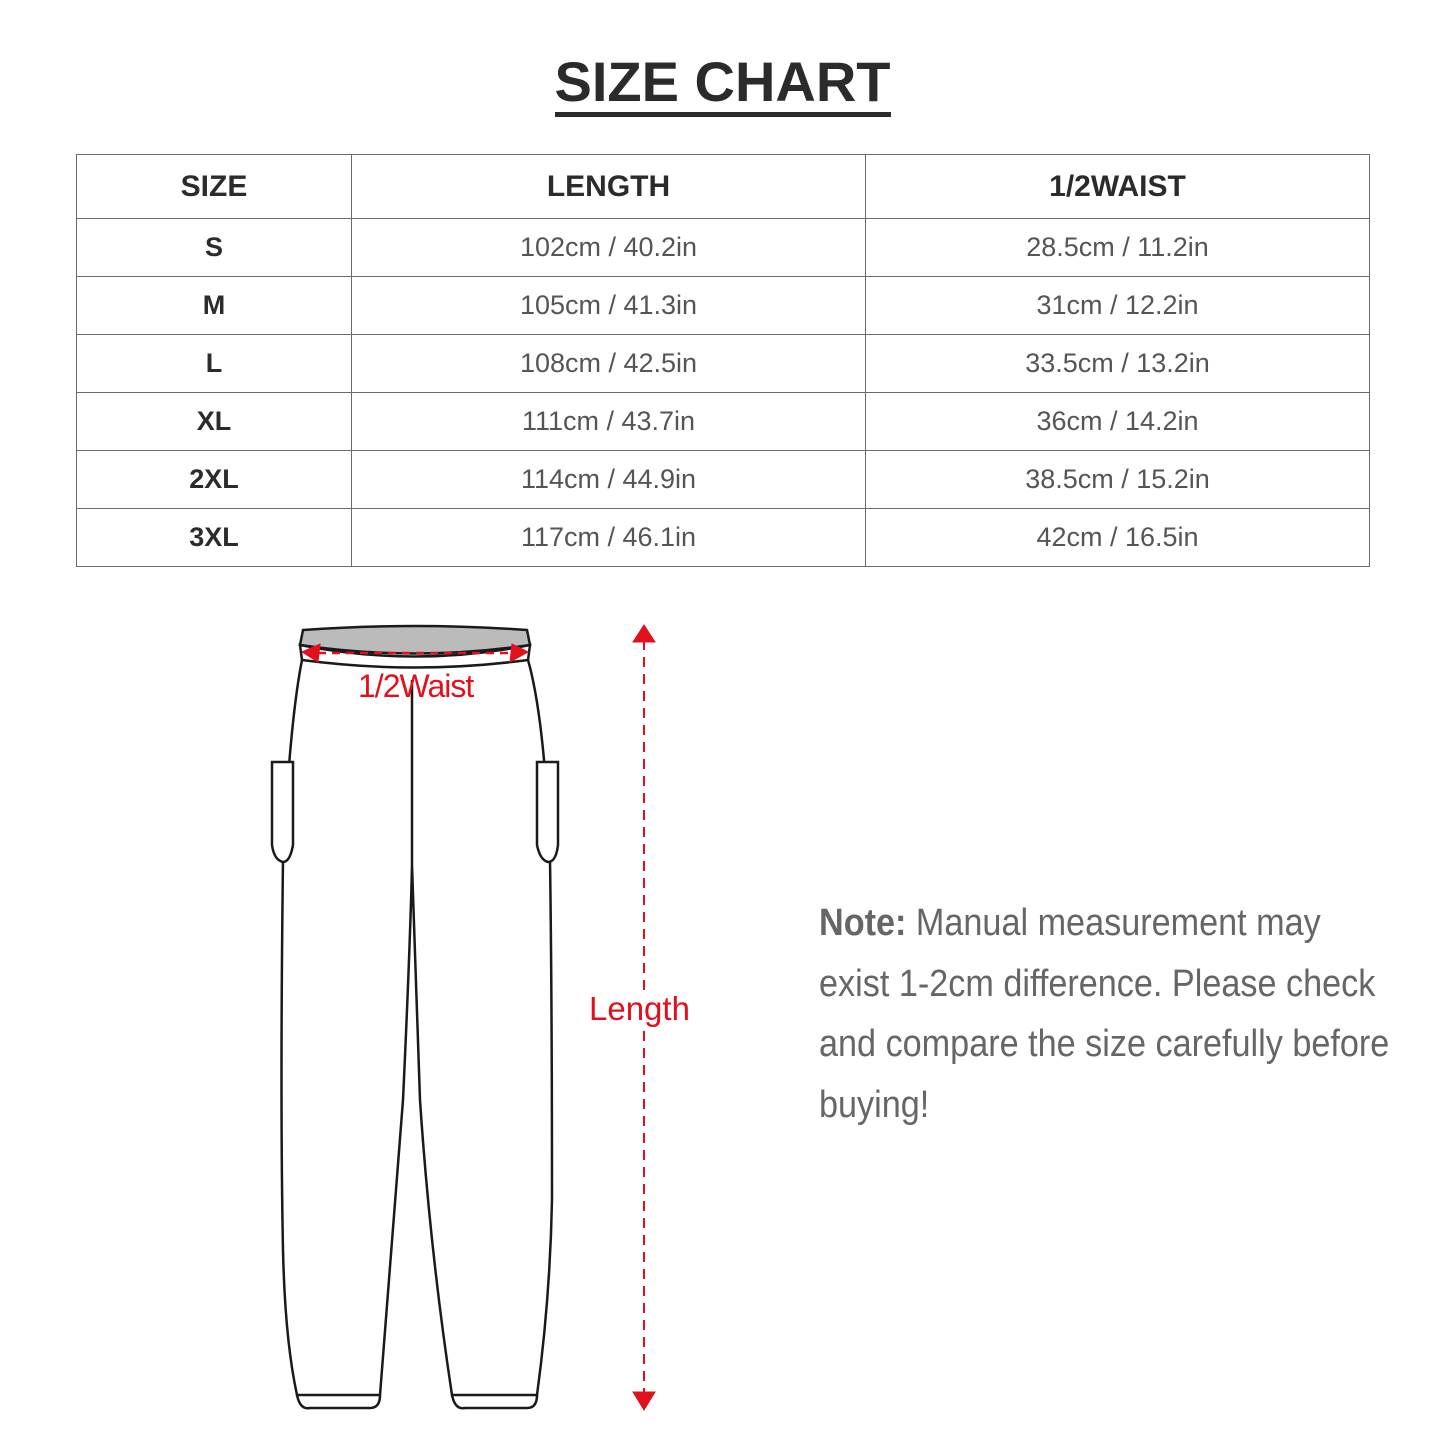 The image size is (1445, 1445). Describe the element at coordinates (608, 421) in the screenshot. I see `length-cell: 111cm / 43.7in` at that location.